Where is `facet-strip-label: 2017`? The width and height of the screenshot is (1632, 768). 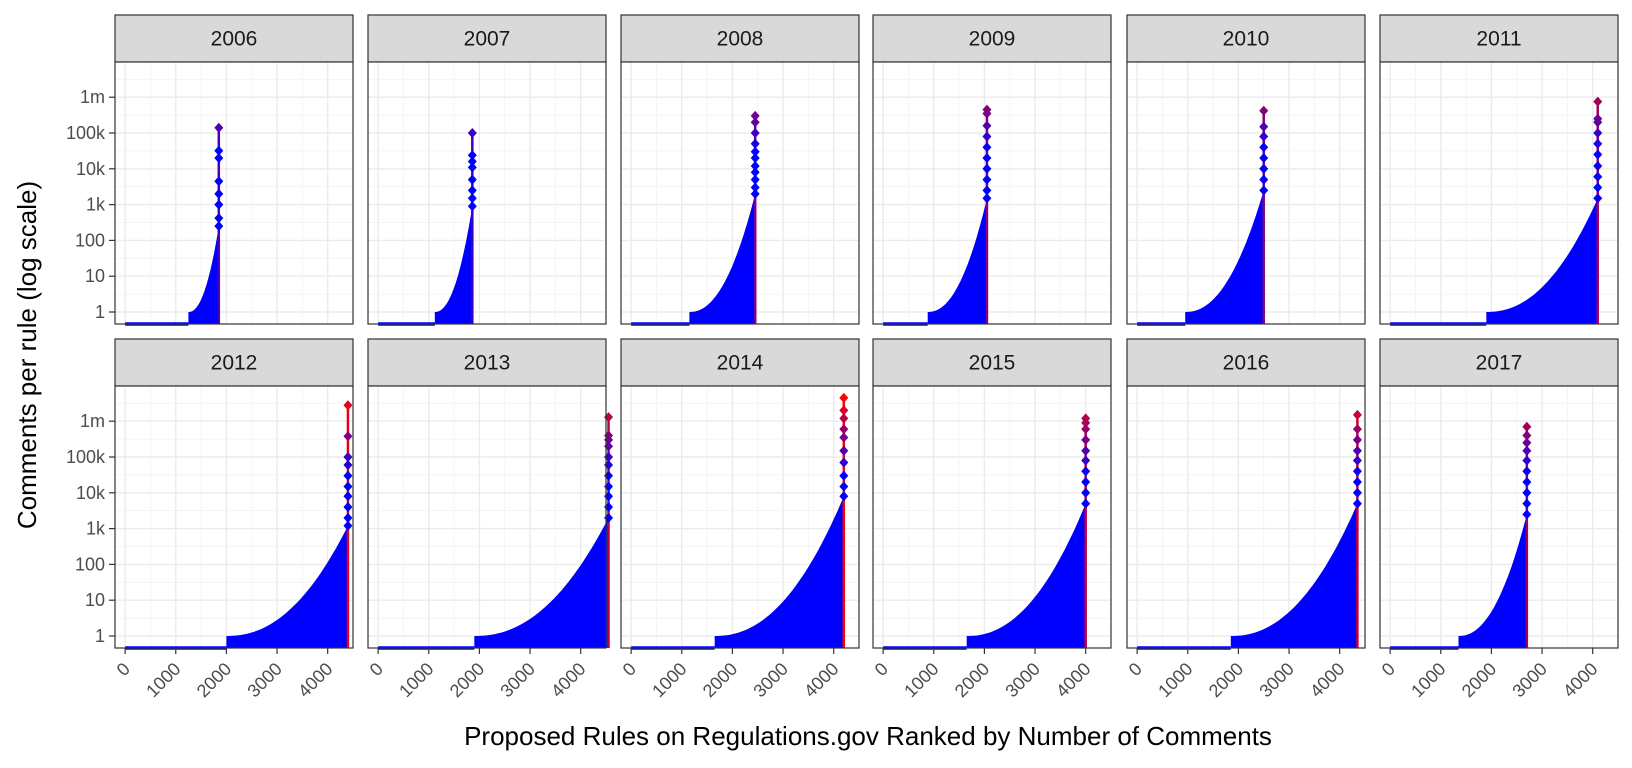
facet-strip-label: 2017 is located at coordinates (1499, 363).